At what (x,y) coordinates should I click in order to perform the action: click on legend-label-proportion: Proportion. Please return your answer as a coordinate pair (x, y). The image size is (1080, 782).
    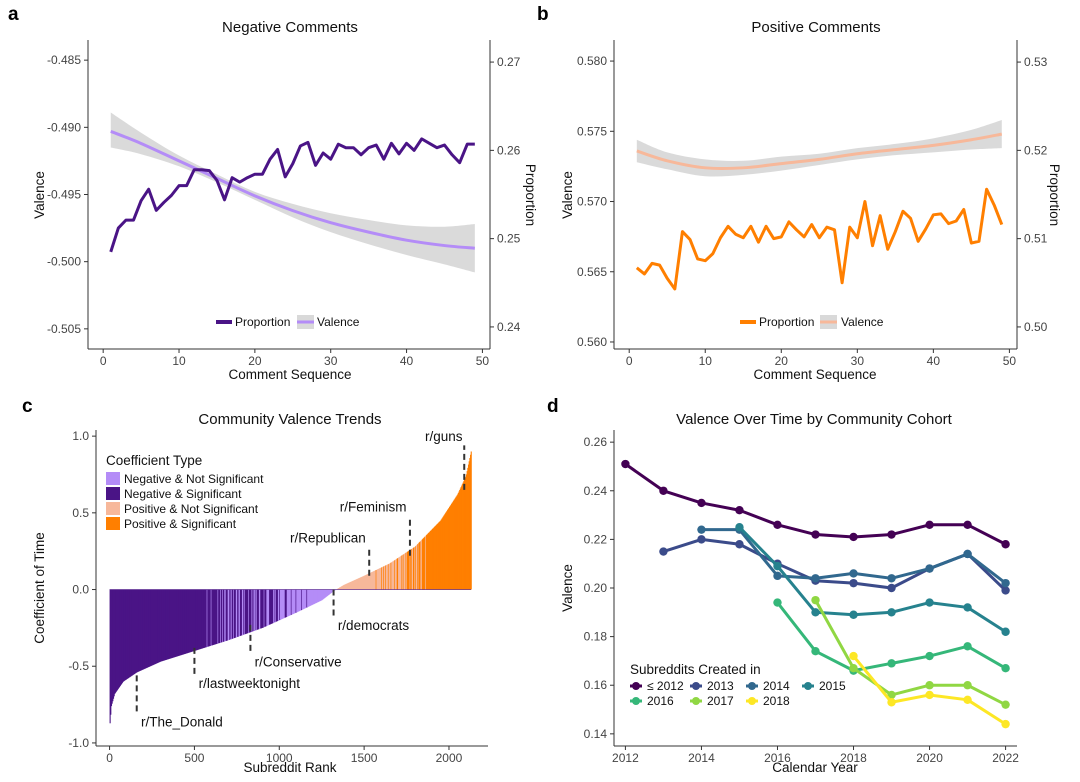
    Looking at the image, I should click on (262, 322).